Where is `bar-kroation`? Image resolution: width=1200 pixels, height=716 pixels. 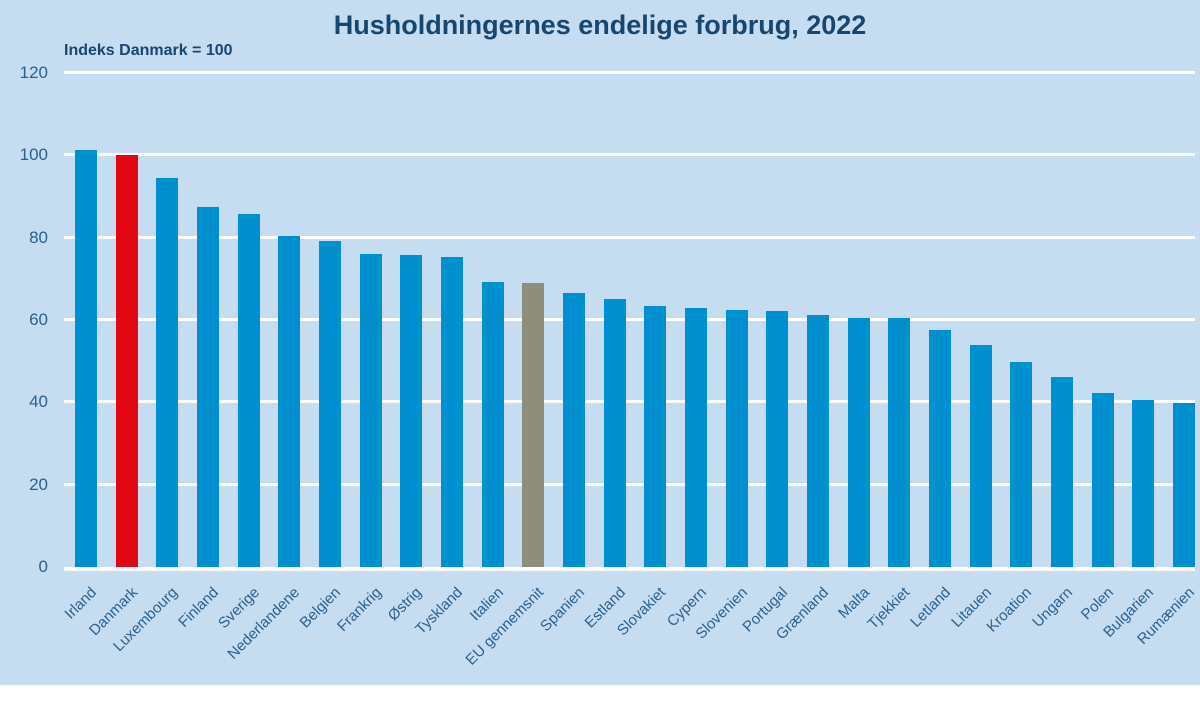
bar-kroation is located at coordinates (1021, 464).